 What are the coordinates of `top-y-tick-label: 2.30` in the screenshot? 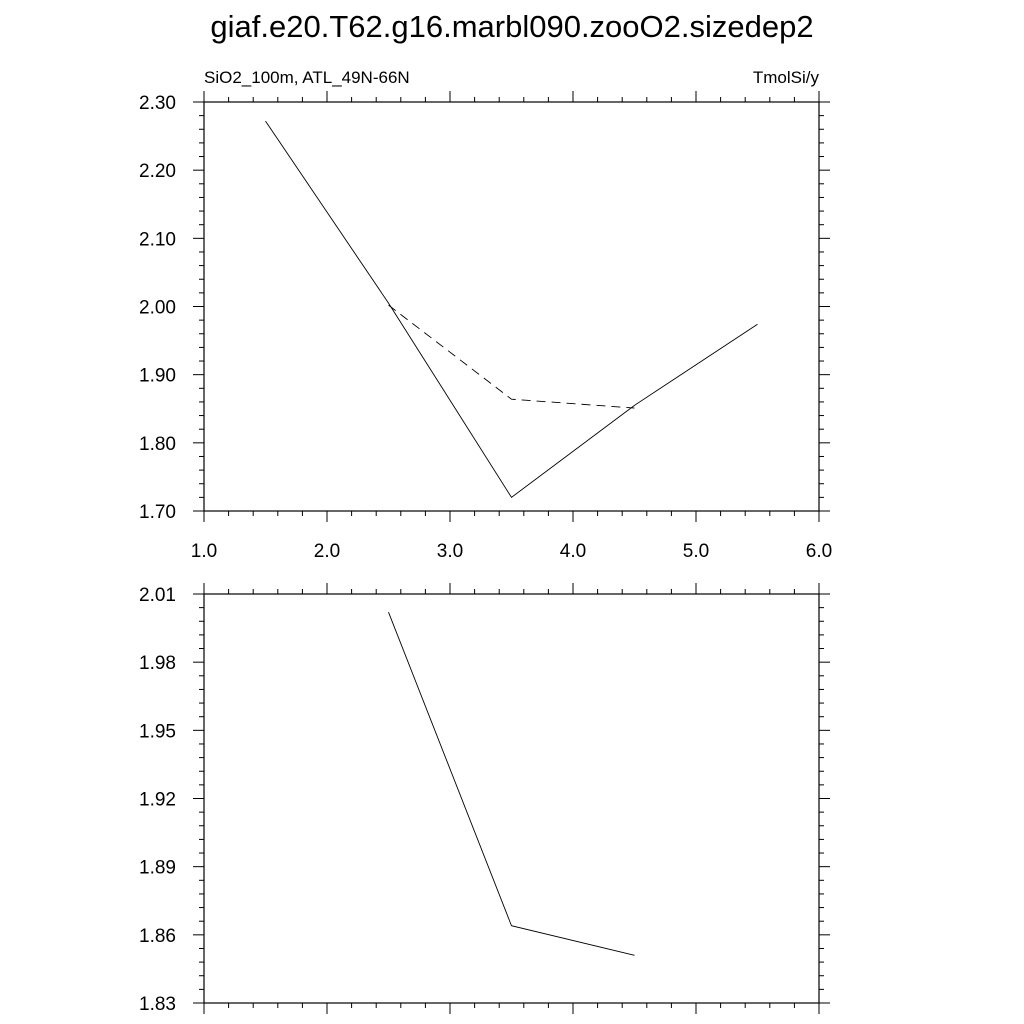 It's located at (157, 103).